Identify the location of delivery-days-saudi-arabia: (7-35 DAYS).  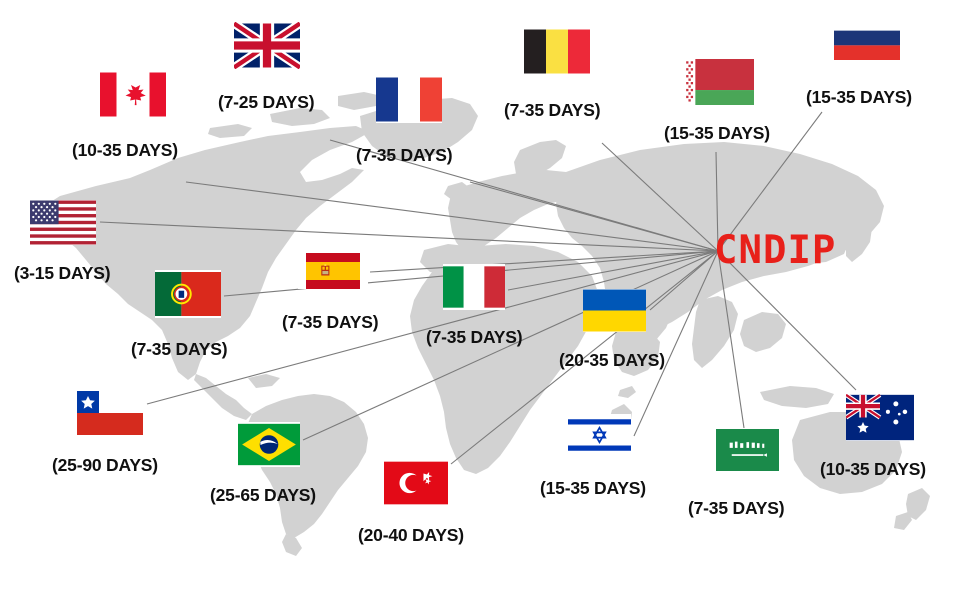
(736, 508).